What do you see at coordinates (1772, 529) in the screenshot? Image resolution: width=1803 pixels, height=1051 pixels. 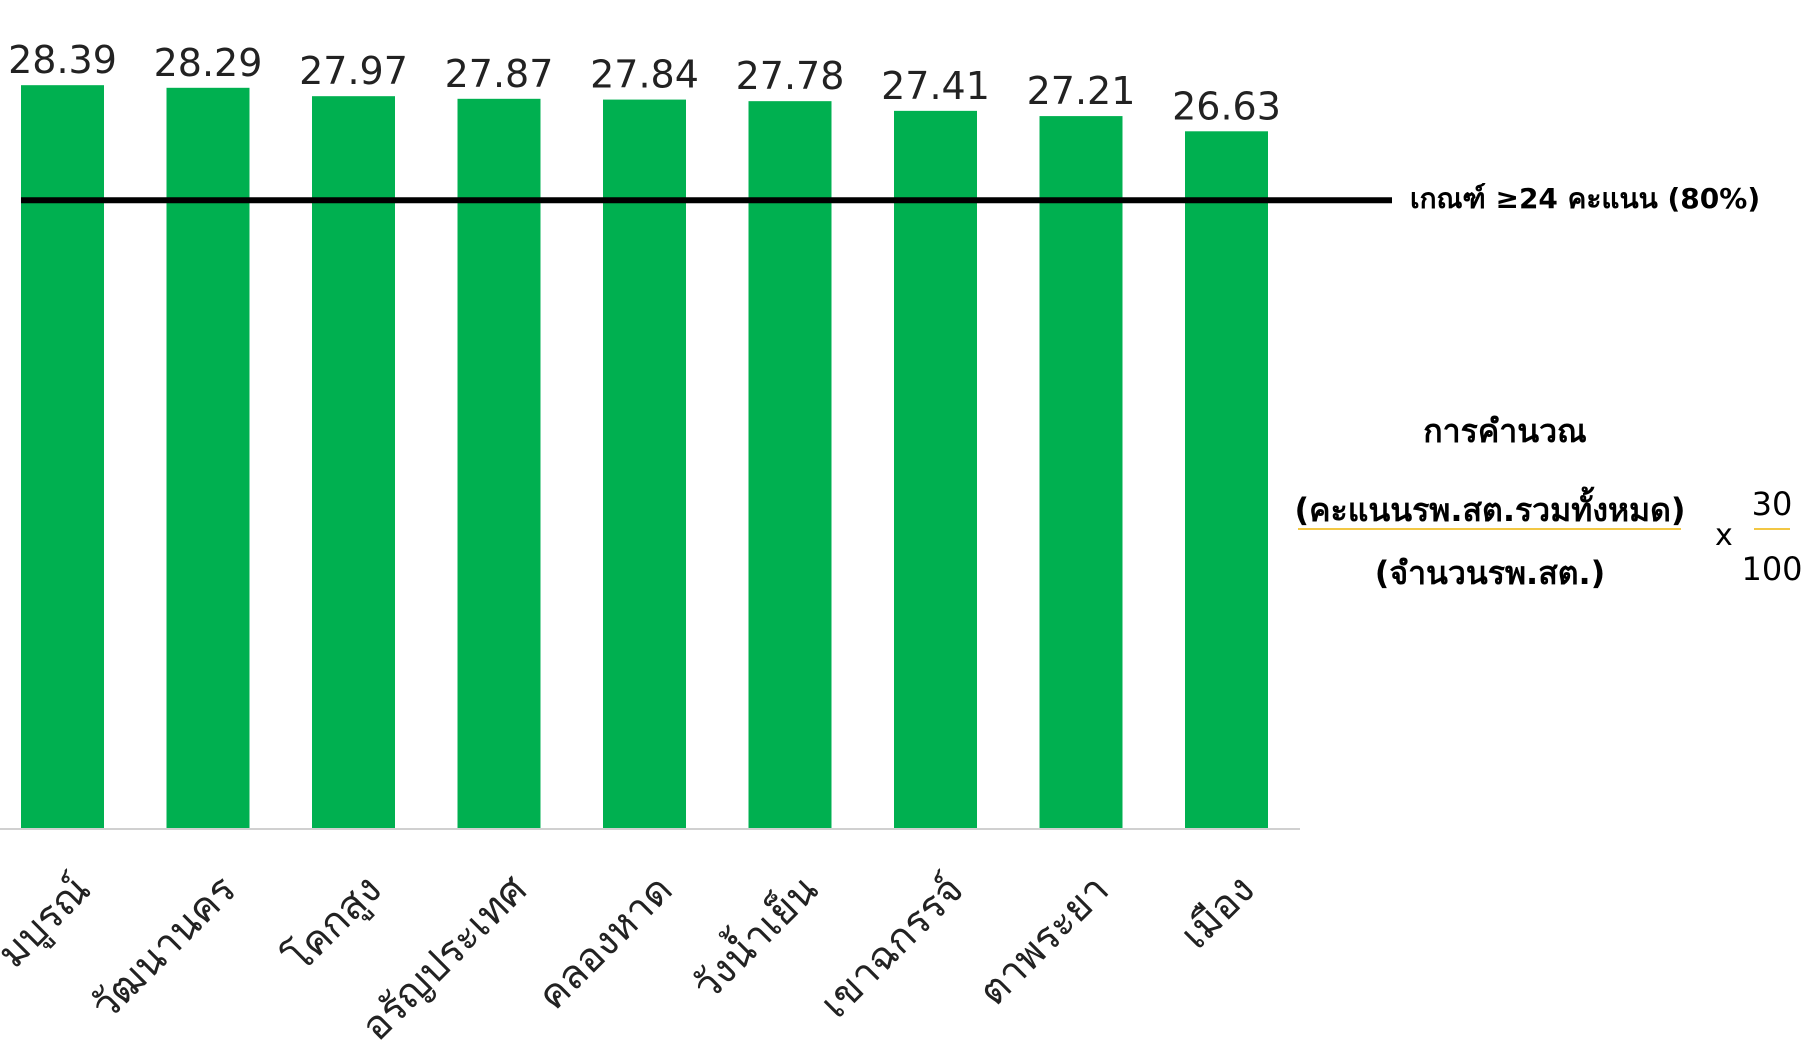 I see `ratio-divider` at bounding box center [1772, 529].